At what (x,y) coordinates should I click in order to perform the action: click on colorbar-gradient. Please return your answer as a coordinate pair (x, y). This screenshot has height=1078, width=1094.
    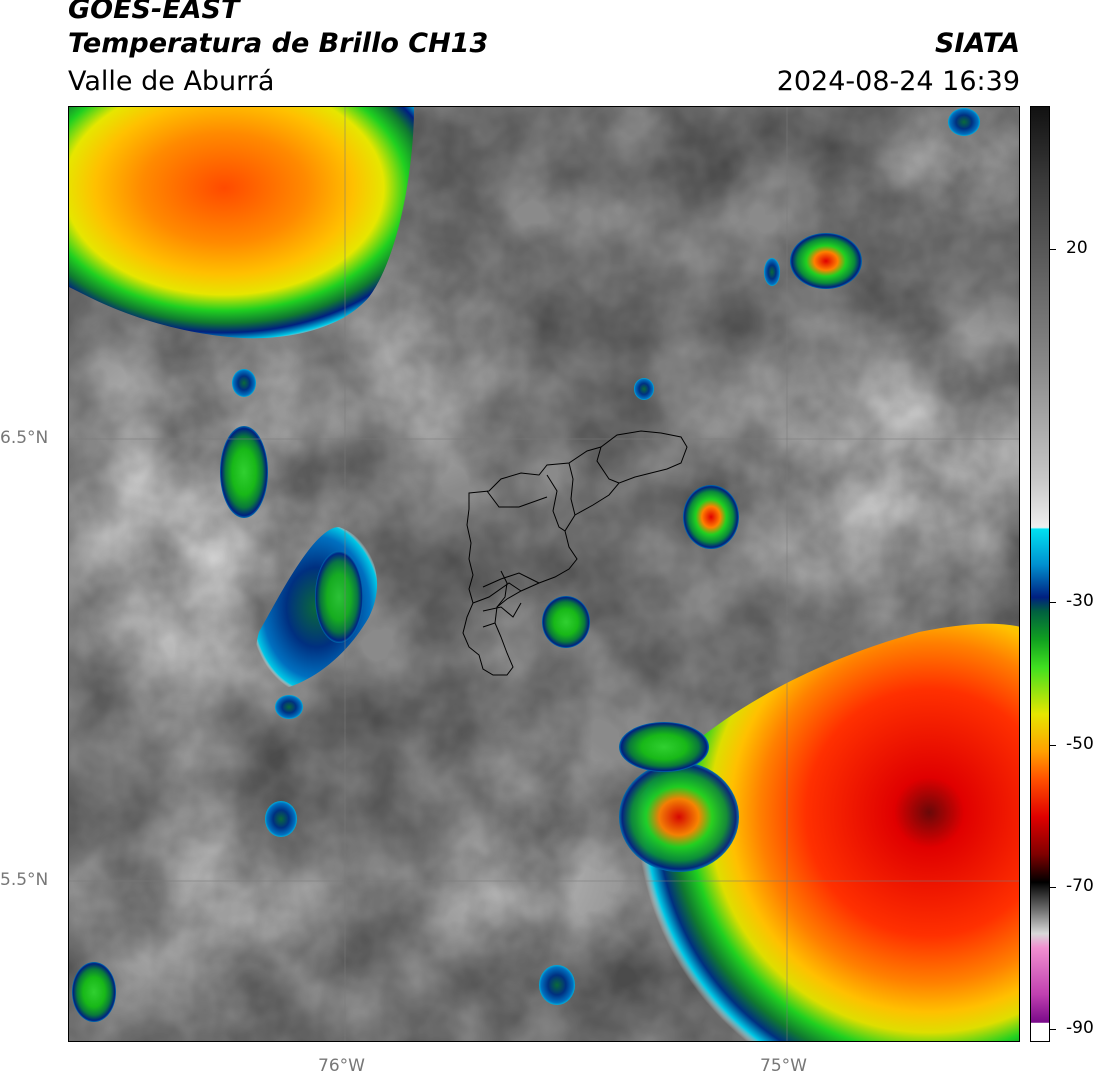
    Looking at the image, I should click on (1040, 574).